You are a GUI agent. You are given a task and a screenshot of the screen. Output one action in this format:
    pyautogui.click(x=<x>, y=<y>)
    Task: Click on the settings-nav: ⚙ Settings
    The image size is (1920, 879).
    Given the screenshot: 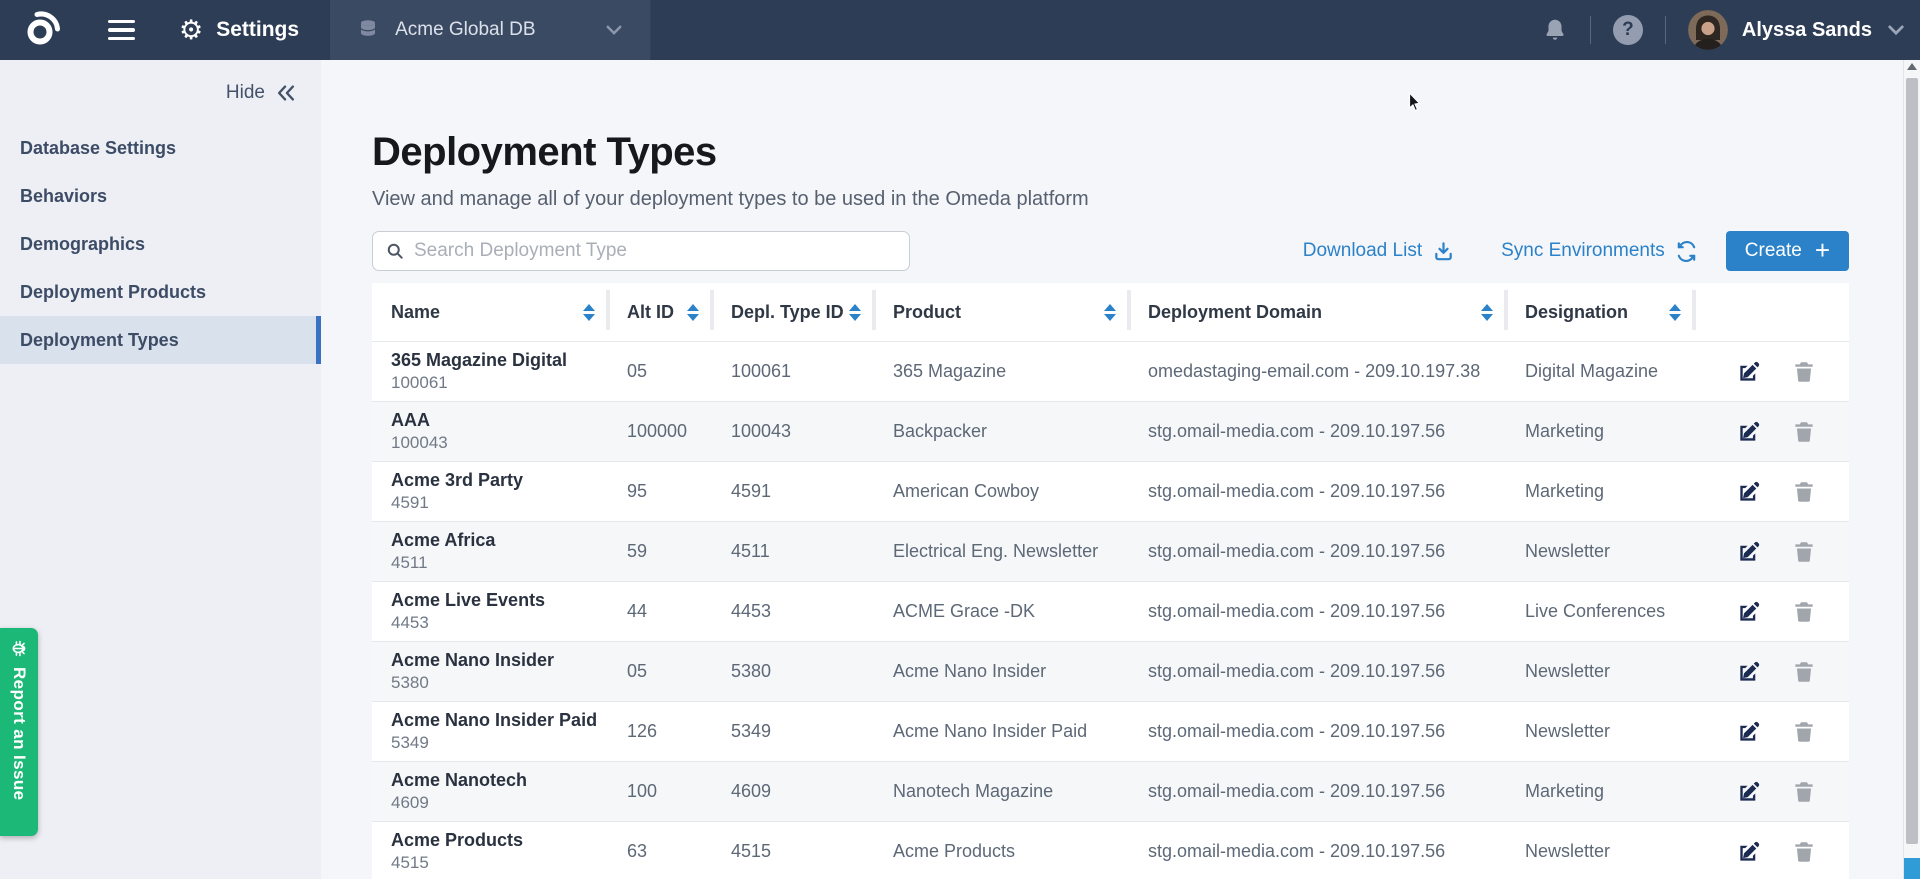 What is the action you would take?
    pyautogui.click(x=239, y=30)
    